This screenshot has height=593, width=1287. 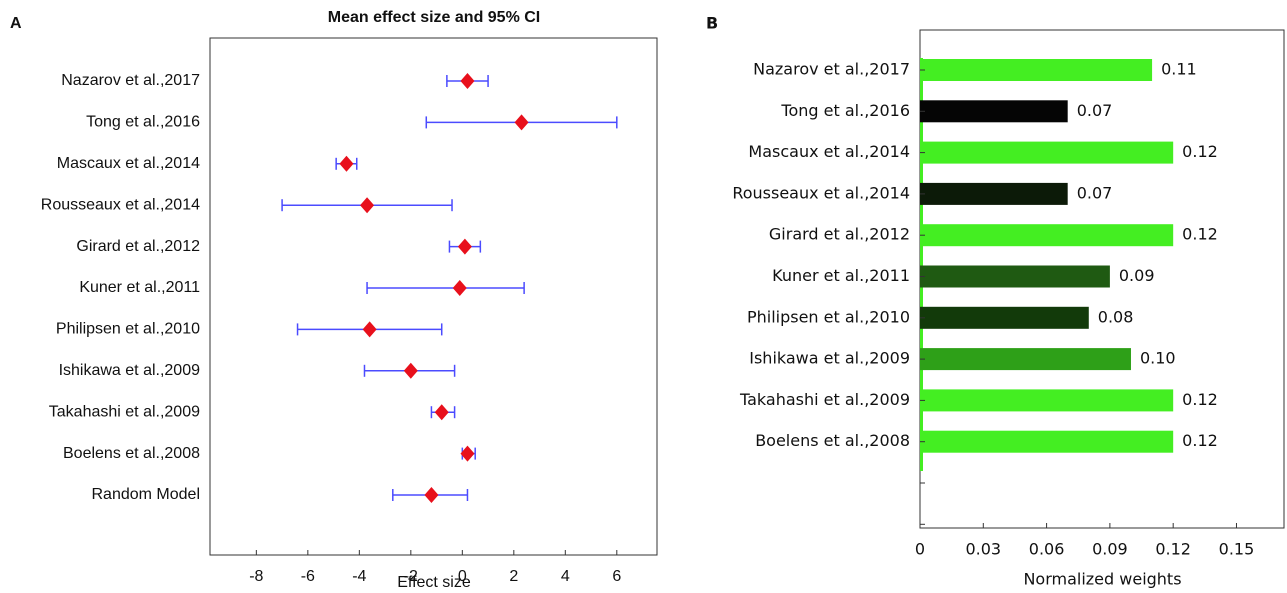 I want to click on value-label: 0.10, so click(x=1158, y=358).